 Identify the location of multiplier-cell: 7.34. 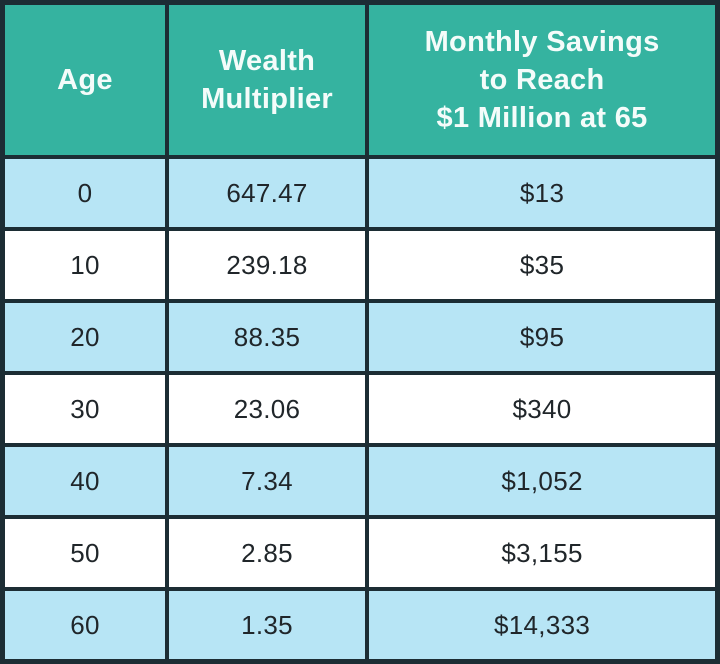
(267, 481).